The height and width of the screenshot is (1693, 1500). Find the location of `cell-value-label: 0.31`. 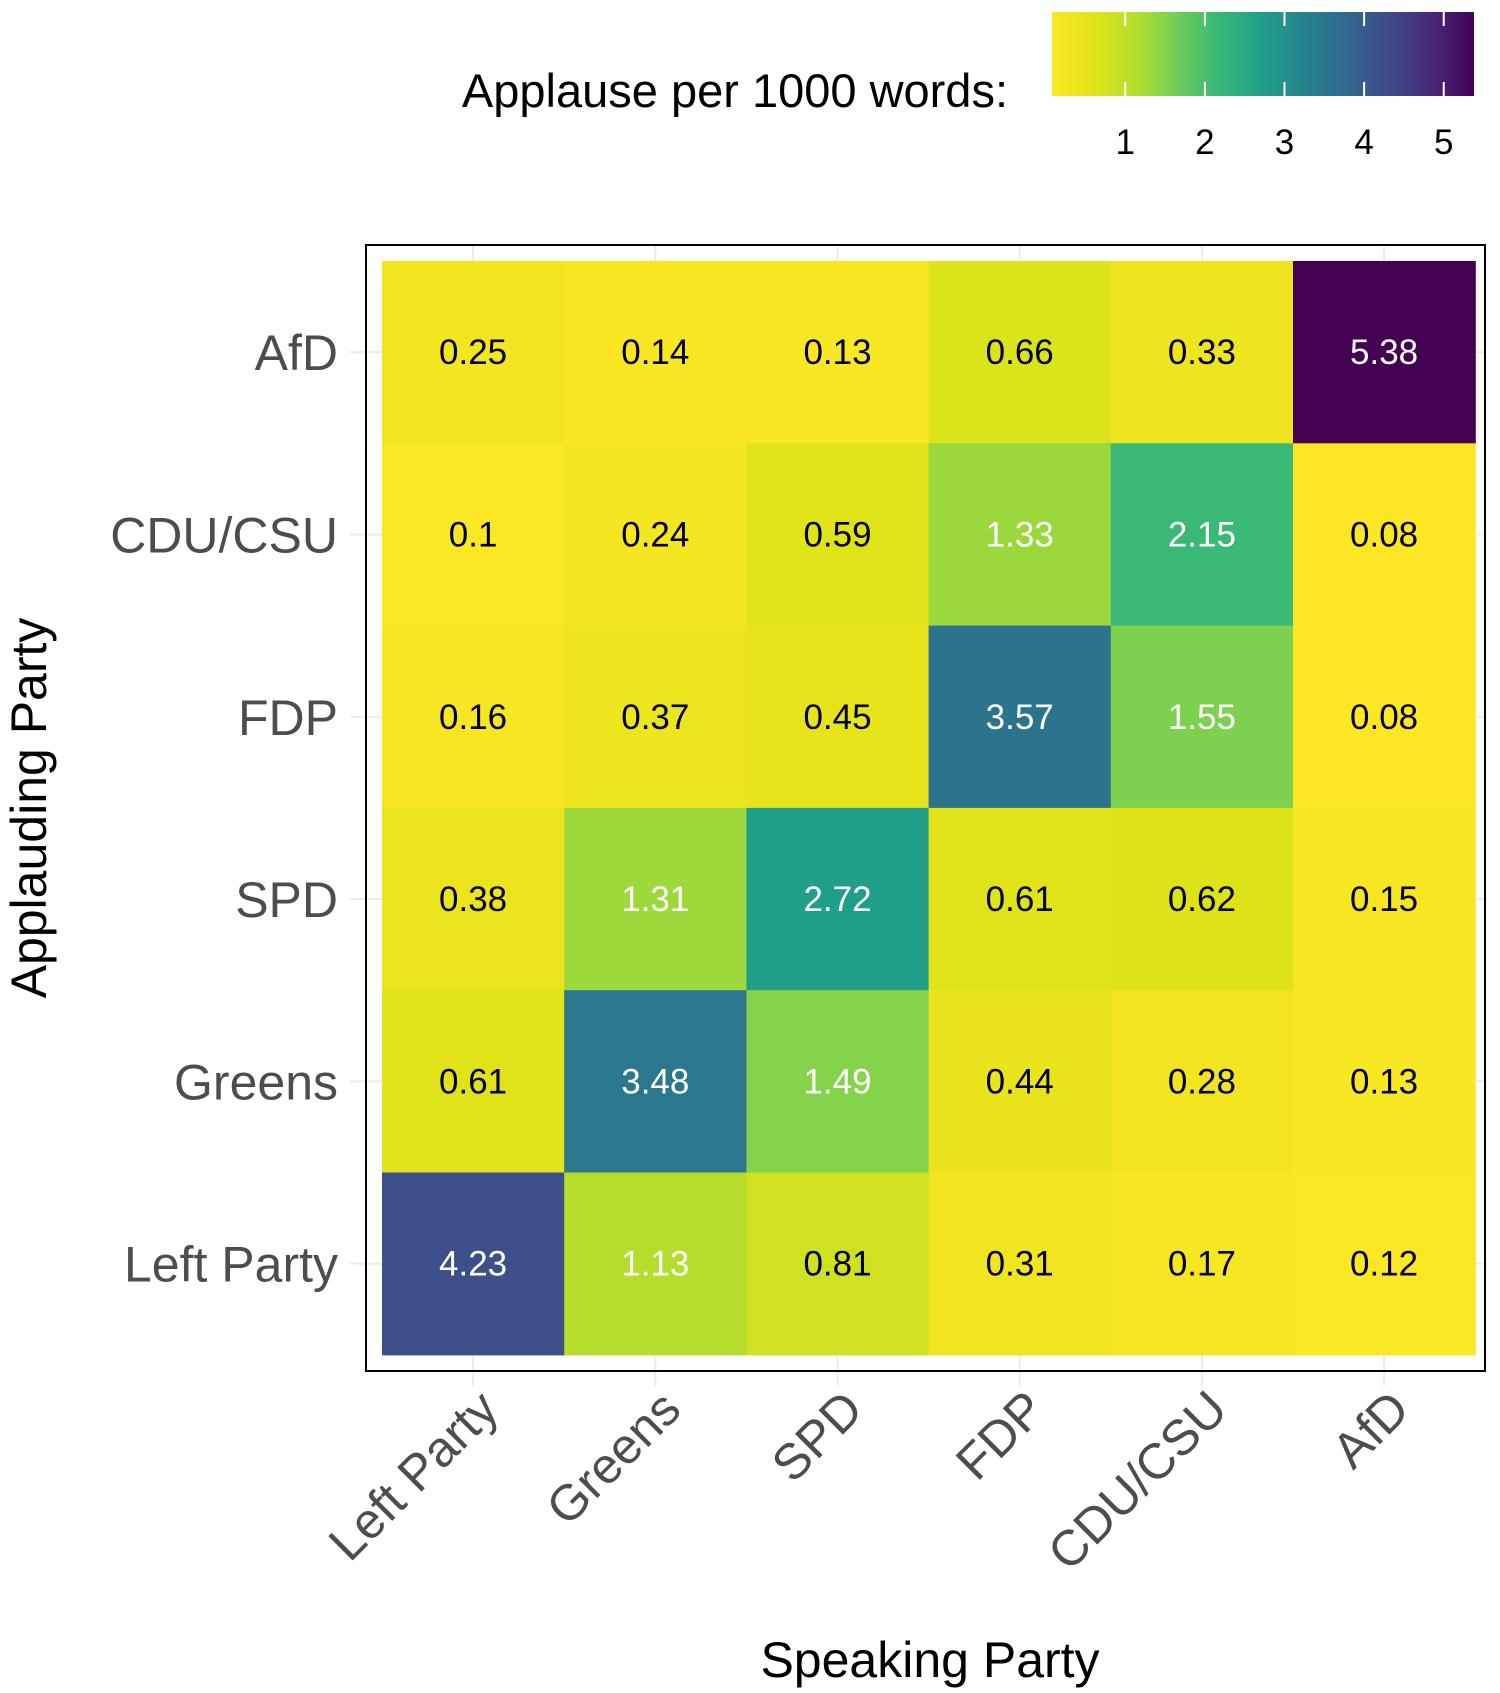

cell-value-label: 0.31 is located at coordinates (1020, 1264).